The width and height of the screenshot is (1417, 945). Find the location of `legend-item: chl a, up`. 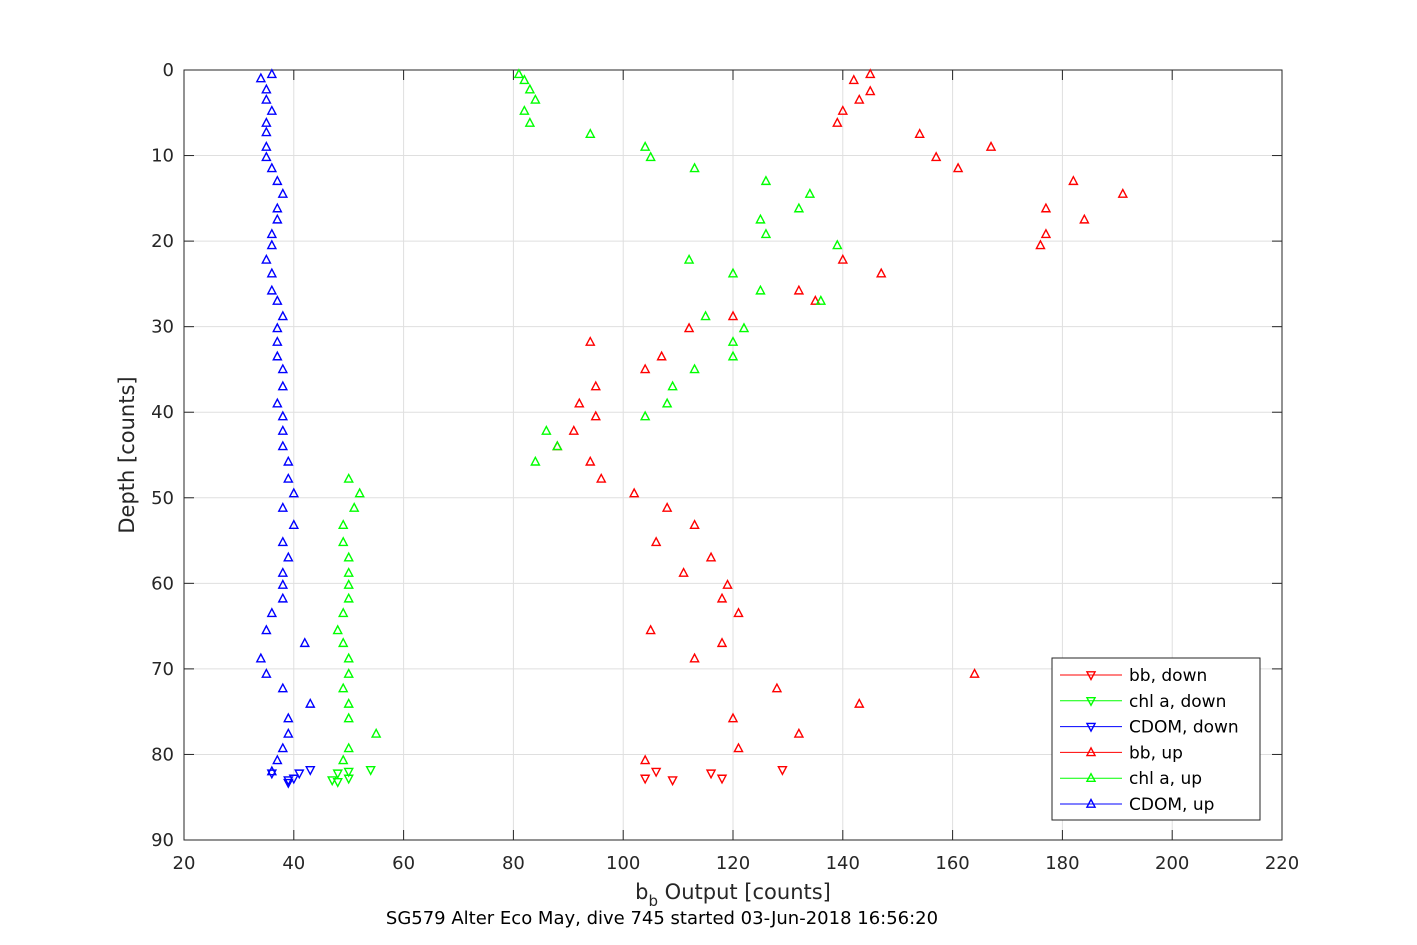

legend-item: chl a, up is located at coordinates (1131, 779).